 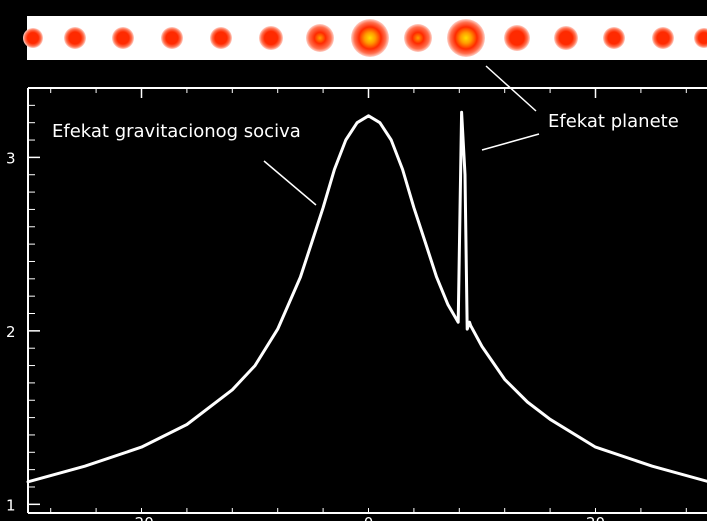 What do you see at coordinates (11, 332) in the screenshot?
I see `y-tick-label: 2` at bounding box center [11, 332].